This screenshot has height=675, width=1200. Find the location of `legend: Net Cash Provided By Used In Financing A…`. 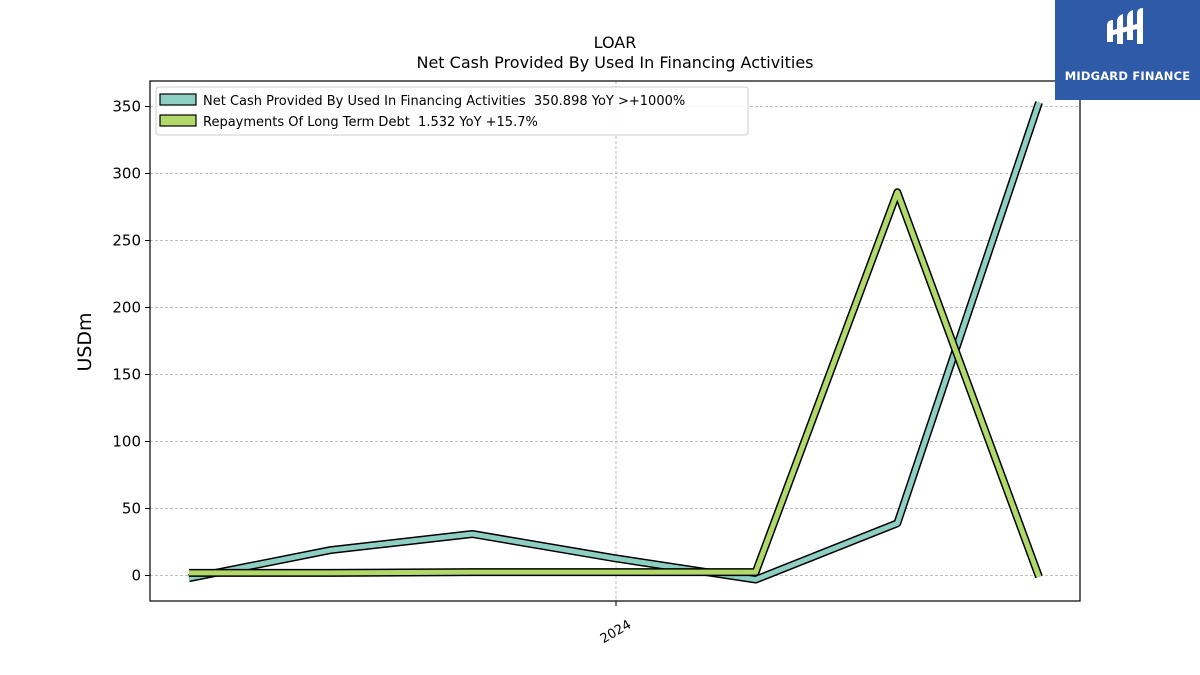

legend: Net Cash Provided By Used In Financing A… is located at coordinates (452, 111).